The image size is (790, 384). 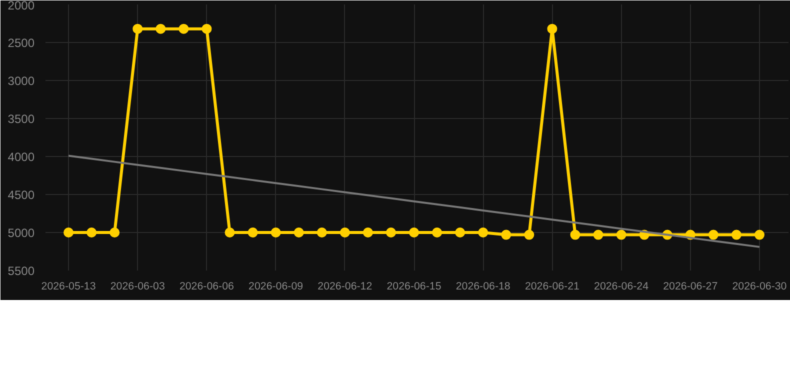 I want to click on x-tick-label: 2026-06-24, so click(x=621, y=286).